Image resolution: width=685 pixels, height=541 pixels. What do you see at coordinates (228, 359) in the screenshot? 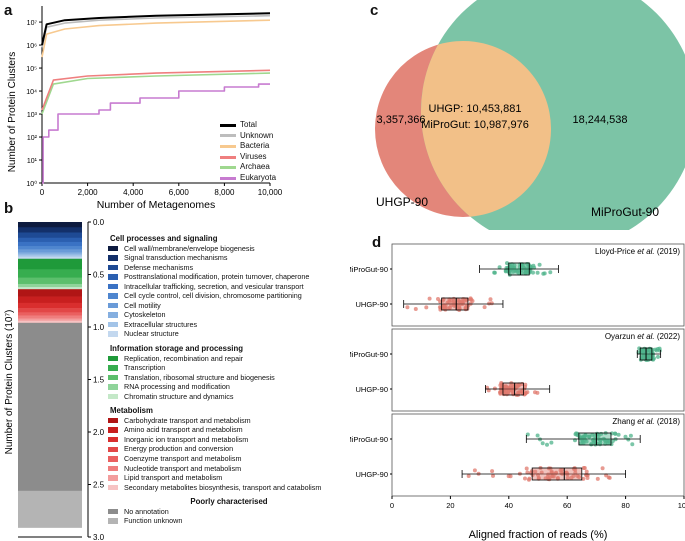
I see `cog-legend-item: Replication, recombination and repair` at bounding box center [228, 359].